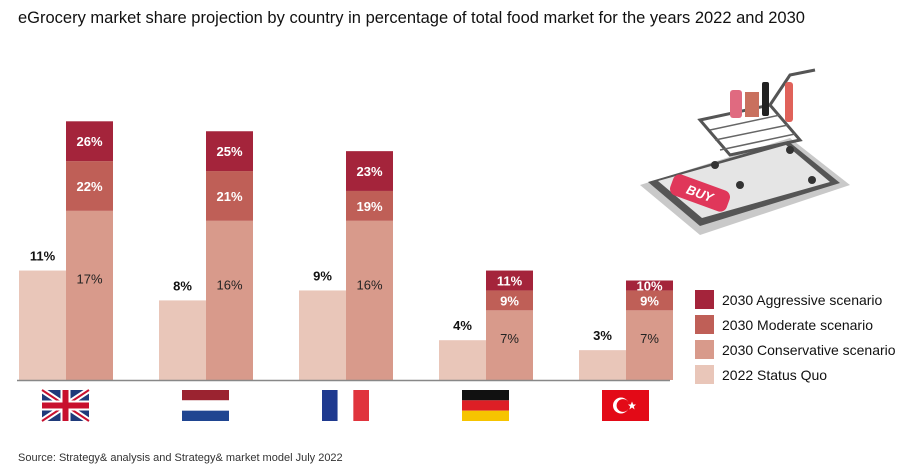  I want to click on product-carton, so click(752, 104).